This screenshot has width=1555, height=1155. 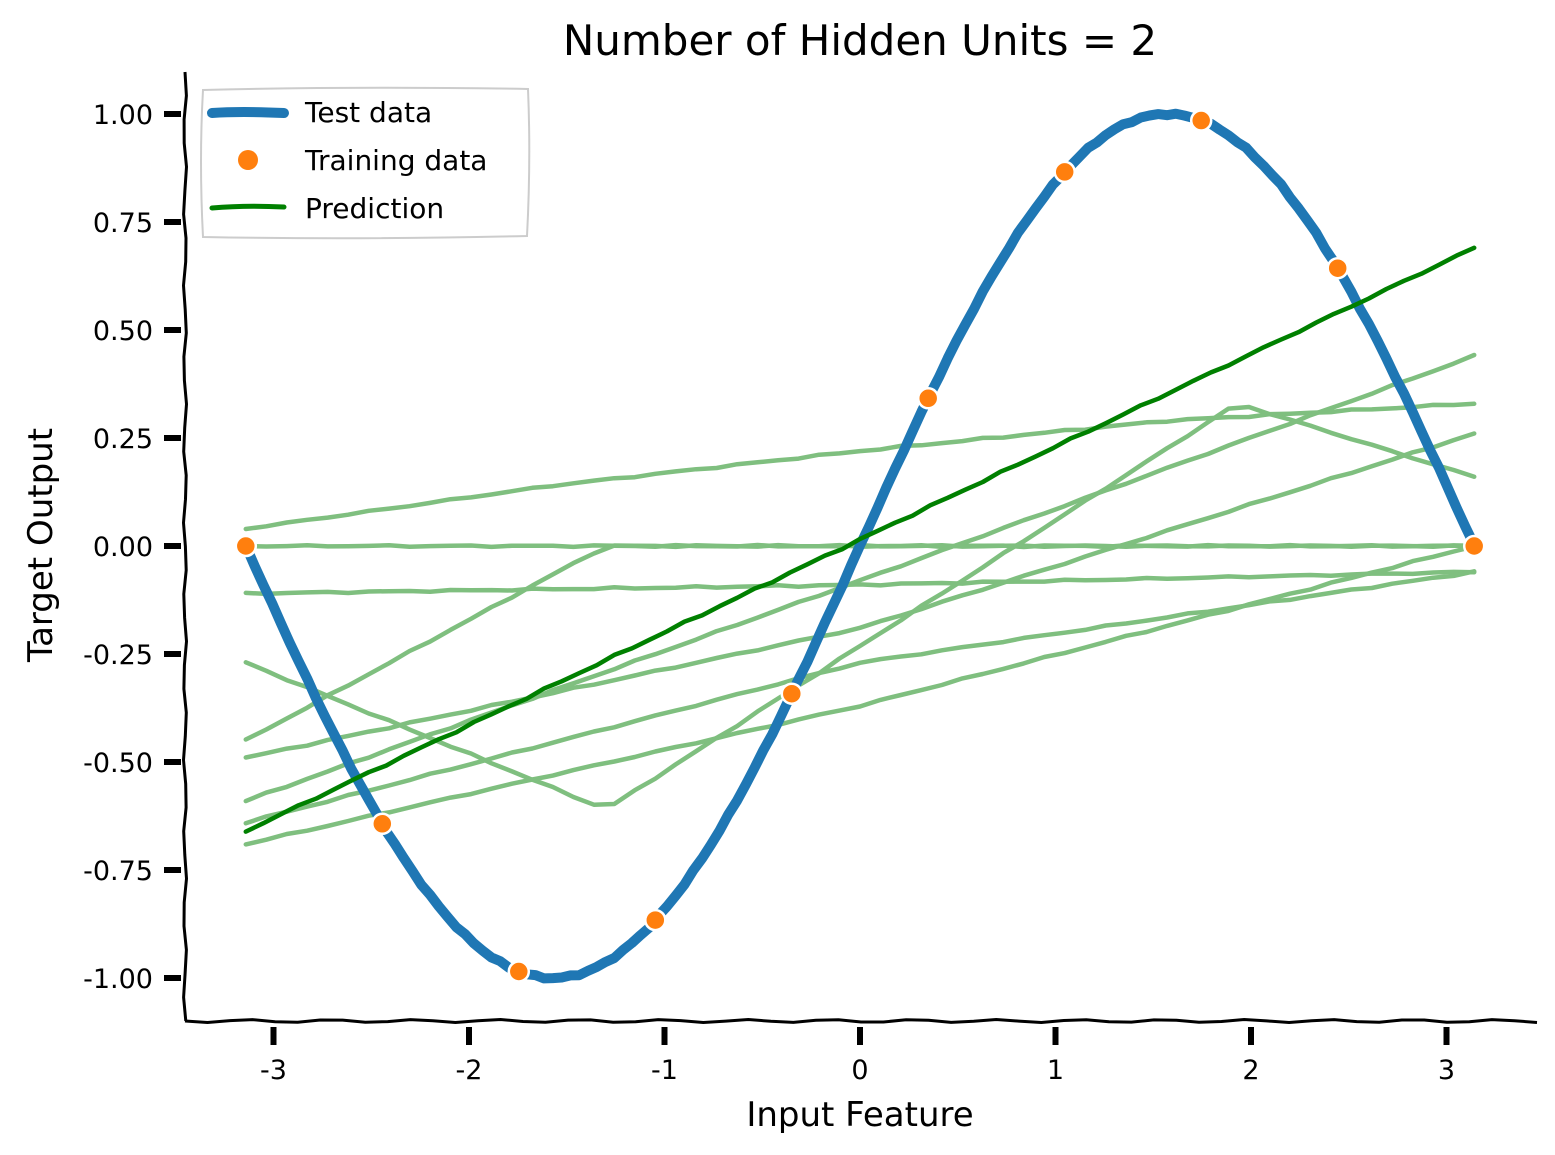 What do you see at coordinates (118, 655) in the screenshot?
I see `y-tick-label: -0.25` at bounding box center [118, 655].